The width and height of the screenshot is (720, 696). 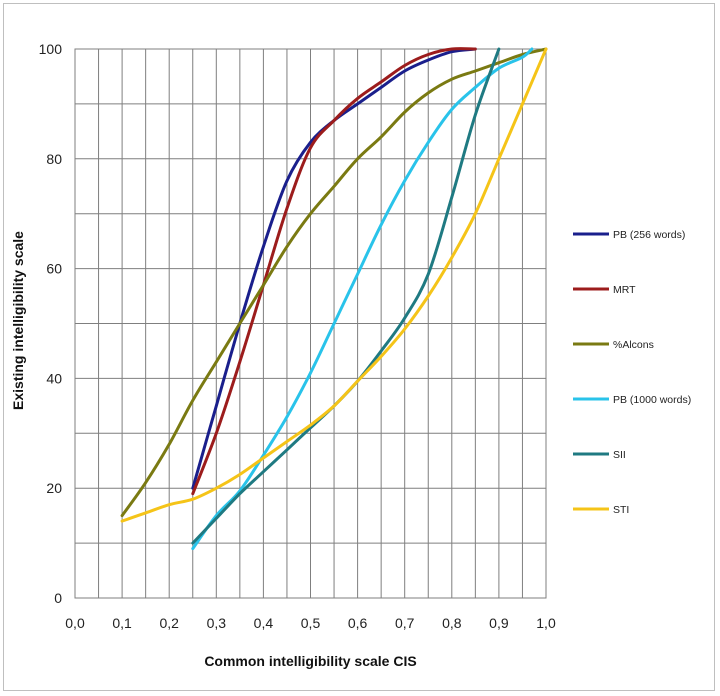 I want to click on x-tick-label: 0,4, so click(x=264, y=623).